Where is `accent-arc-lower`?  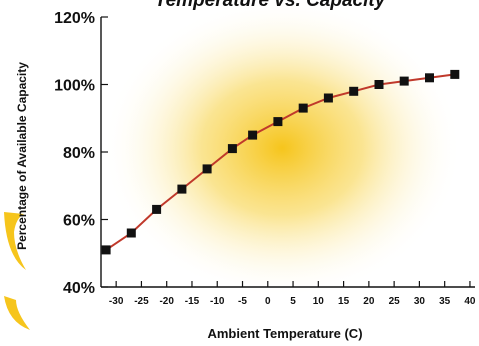
accent-arc-lower is located at coordinates (17, 313).